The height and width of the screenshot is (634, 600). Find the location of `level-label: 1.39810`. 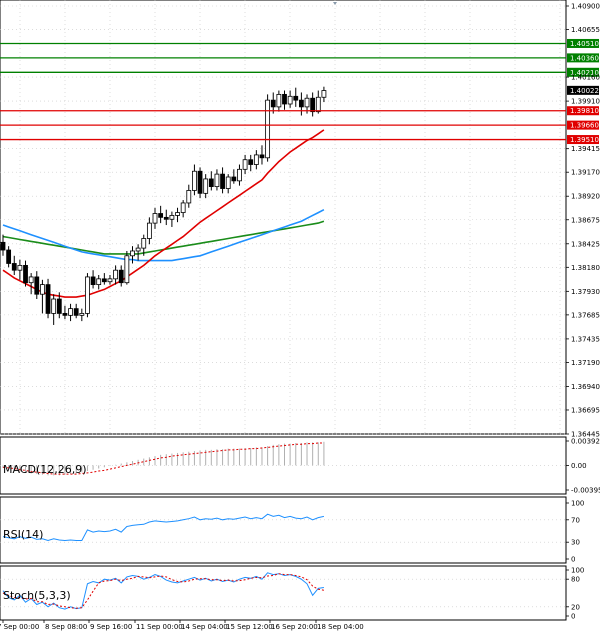

level-label: 1.39810 is located at coordinates (584, 111).